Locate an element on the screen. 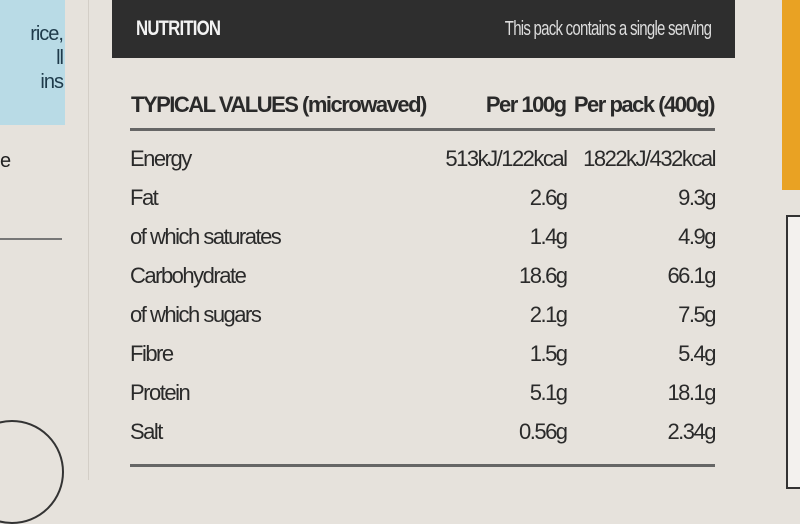  divider is located at coordinates (31, 239).